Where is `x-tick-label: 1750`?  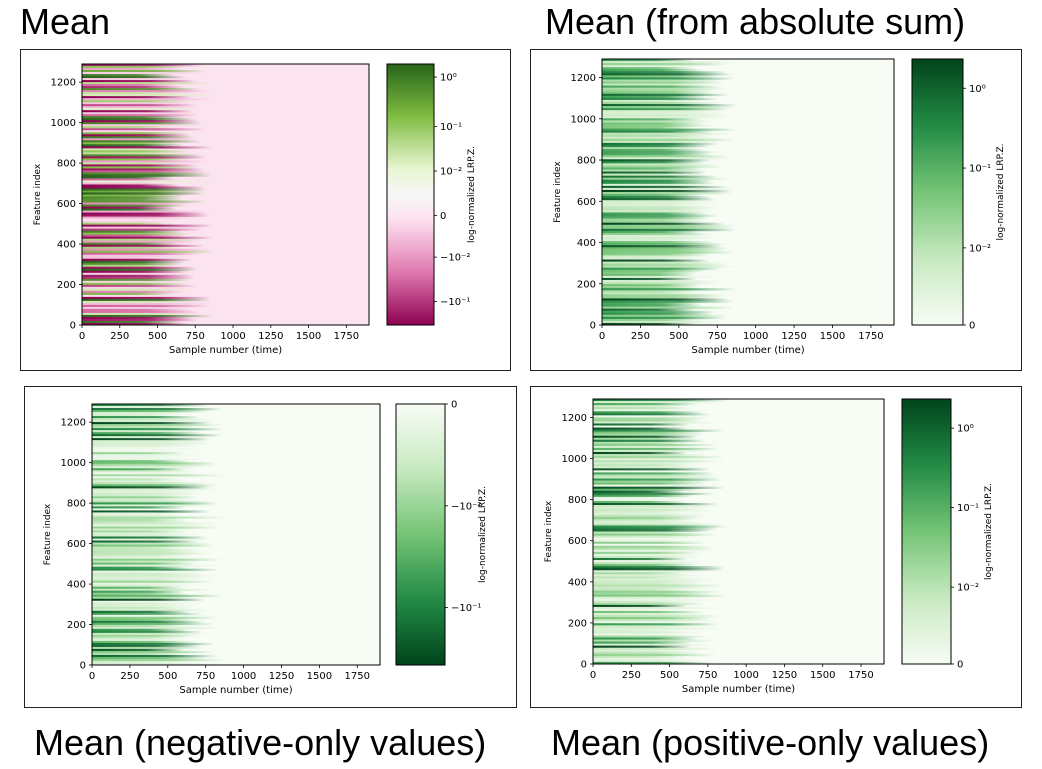
x-tick-label: 1750 is located at coordinates (357, 676).